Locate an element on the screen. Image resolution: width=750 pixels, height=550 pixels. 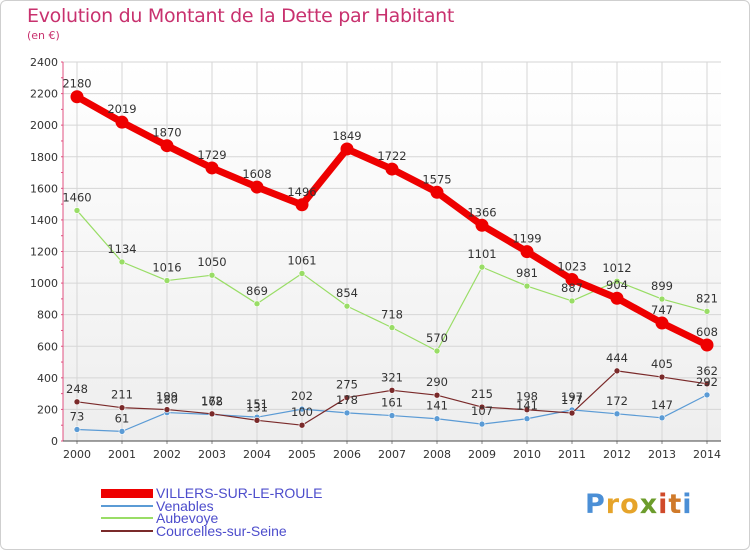
y-tick-label: 400 is located at coordinates (47, 378).